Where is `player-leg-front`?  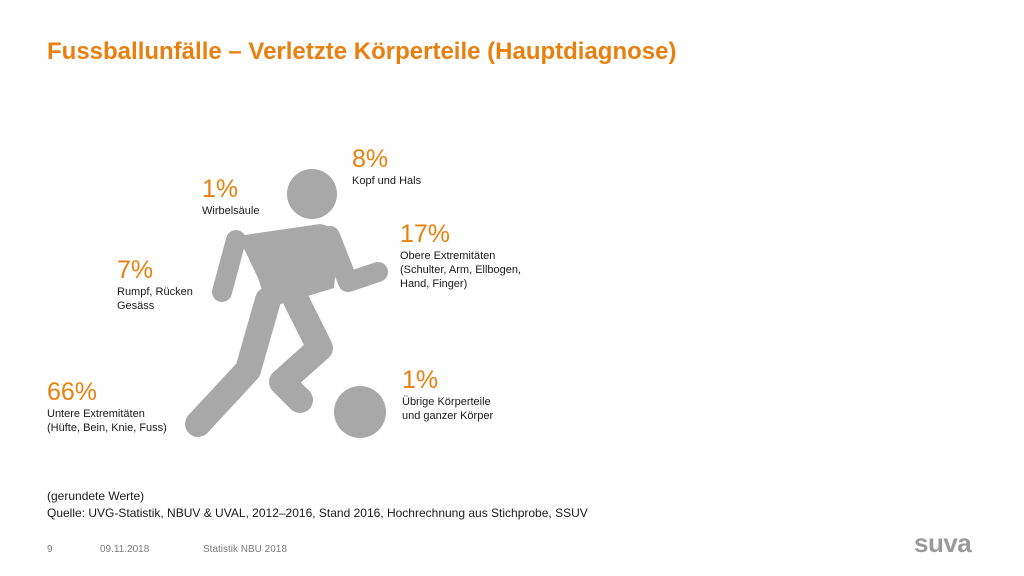
player-leg-front is located at coordinates (301, 350).